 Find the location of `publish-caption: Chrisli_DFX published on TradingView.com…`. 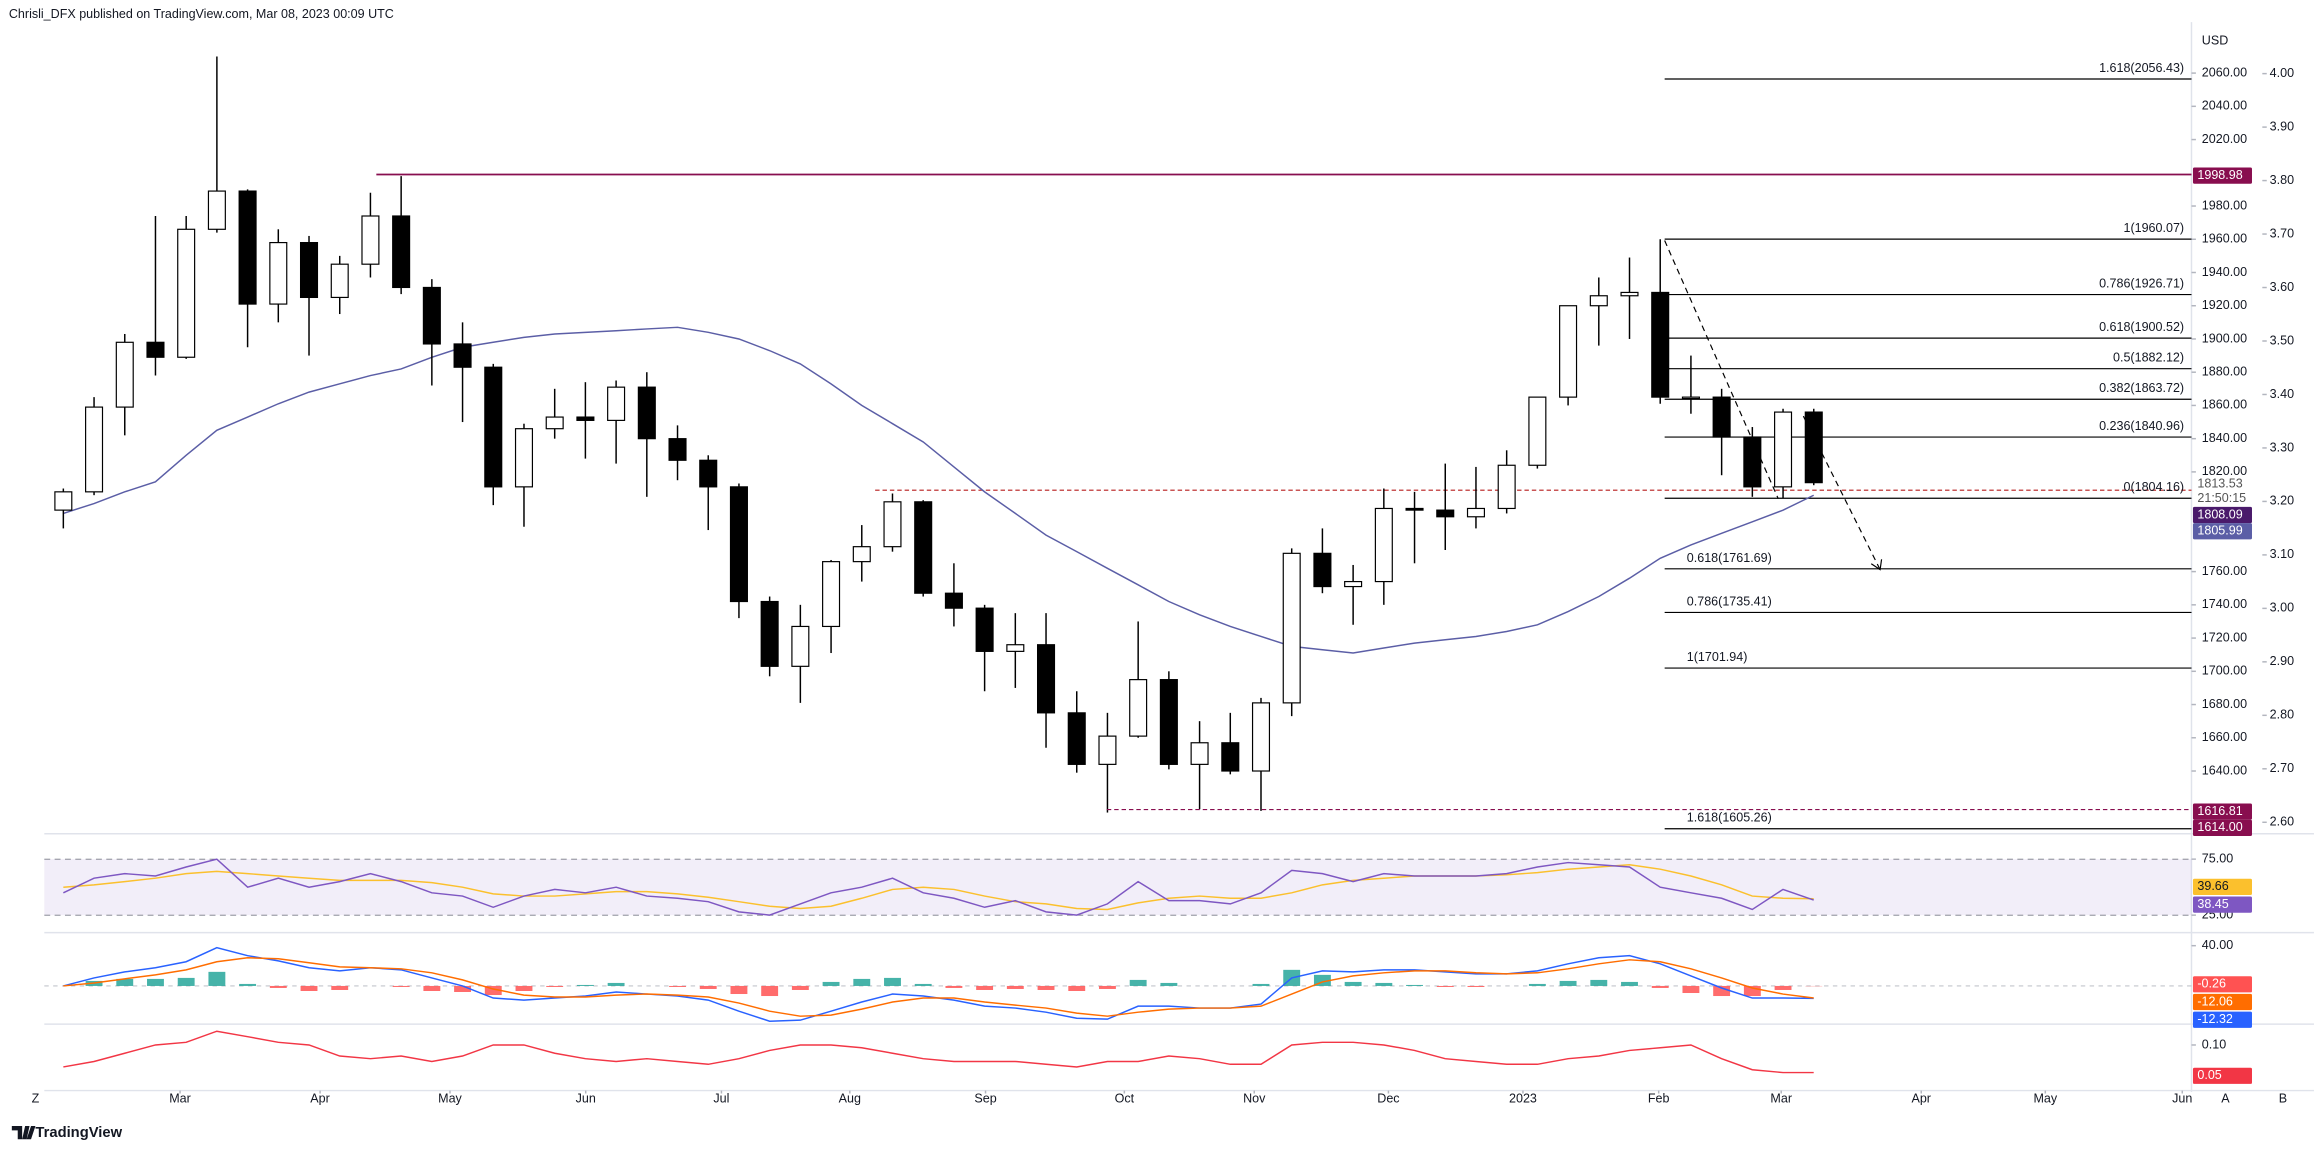

publish-caption: Chrisli_DFX published on TradingView.com… is located at coordinates (201, 14).